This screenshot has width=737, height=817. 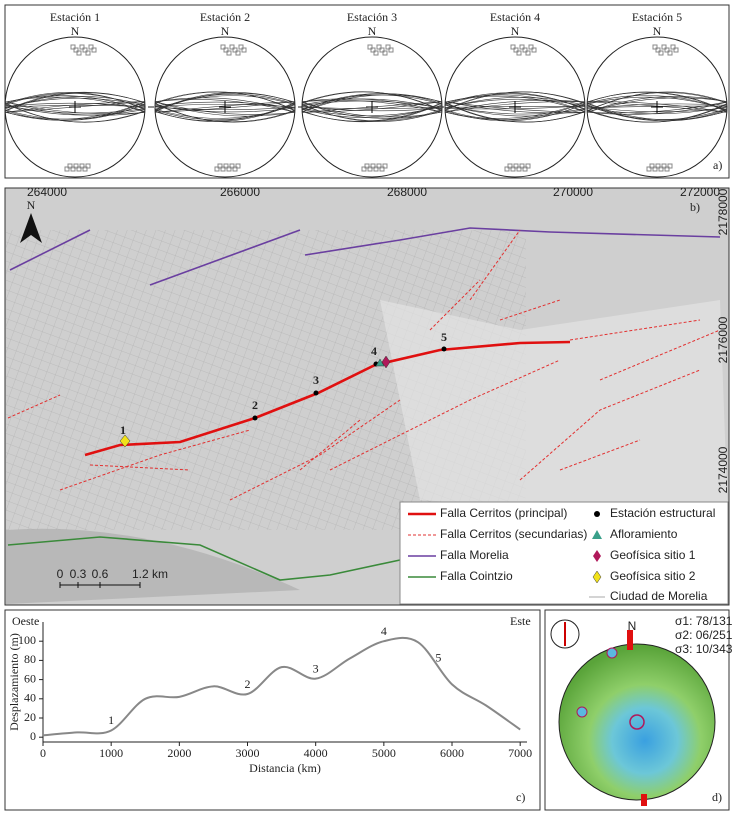 I want to click on legend-label: Geofísica sitio 2, so click(x=653, y=576).